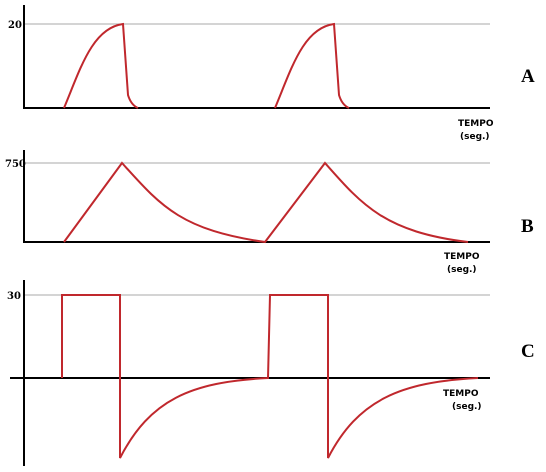  I want to click on tick-label: 20, so click(15, 25).